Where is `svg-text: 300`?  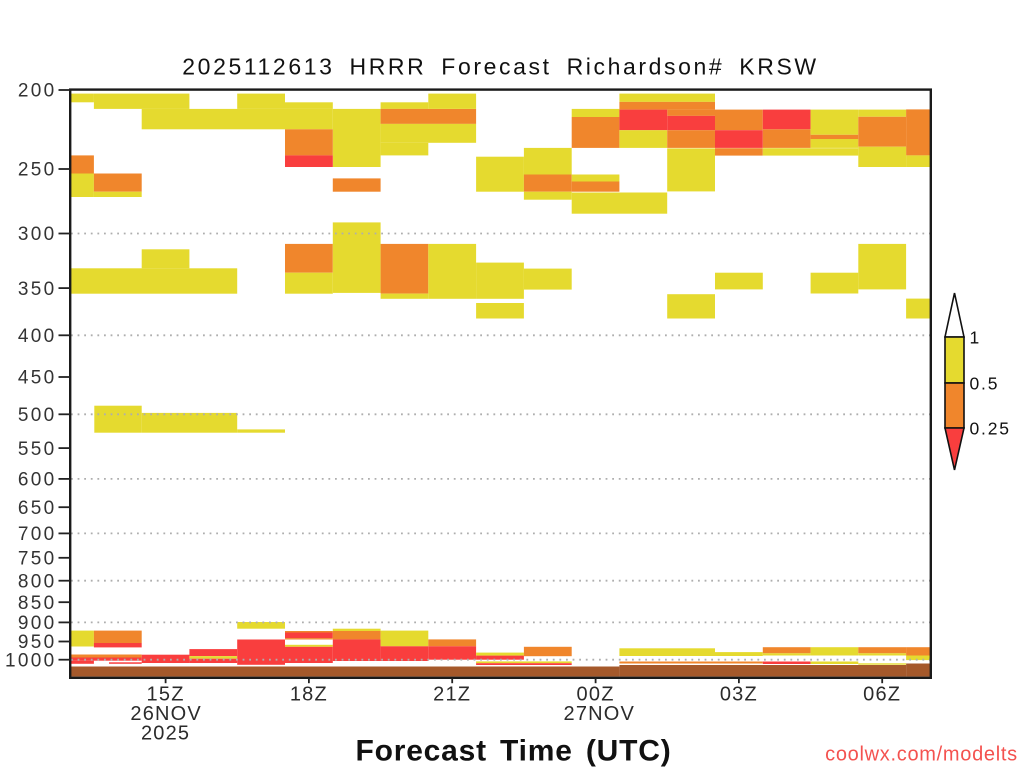 svg-text: 300 is located at coordinates (37, 234).